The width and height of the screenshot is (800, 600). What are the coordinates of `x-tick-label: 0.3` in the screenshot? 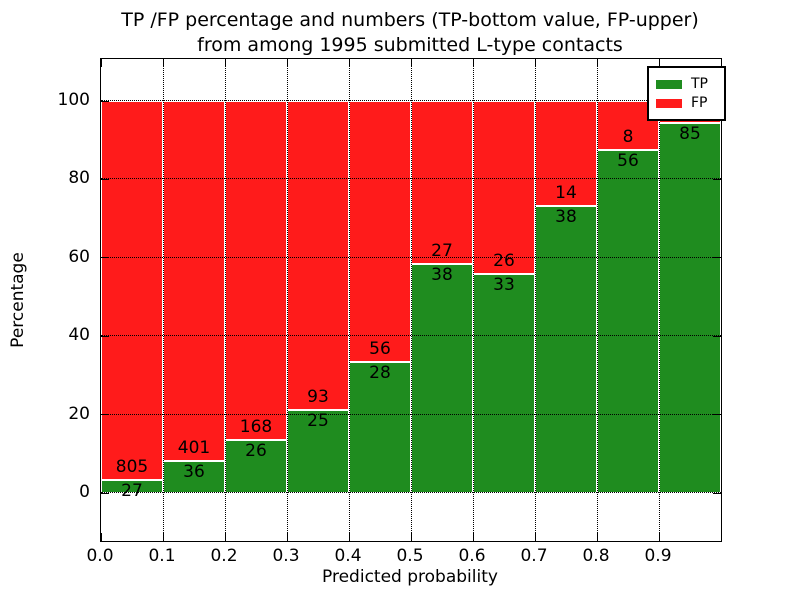 It's located at (286, 556).